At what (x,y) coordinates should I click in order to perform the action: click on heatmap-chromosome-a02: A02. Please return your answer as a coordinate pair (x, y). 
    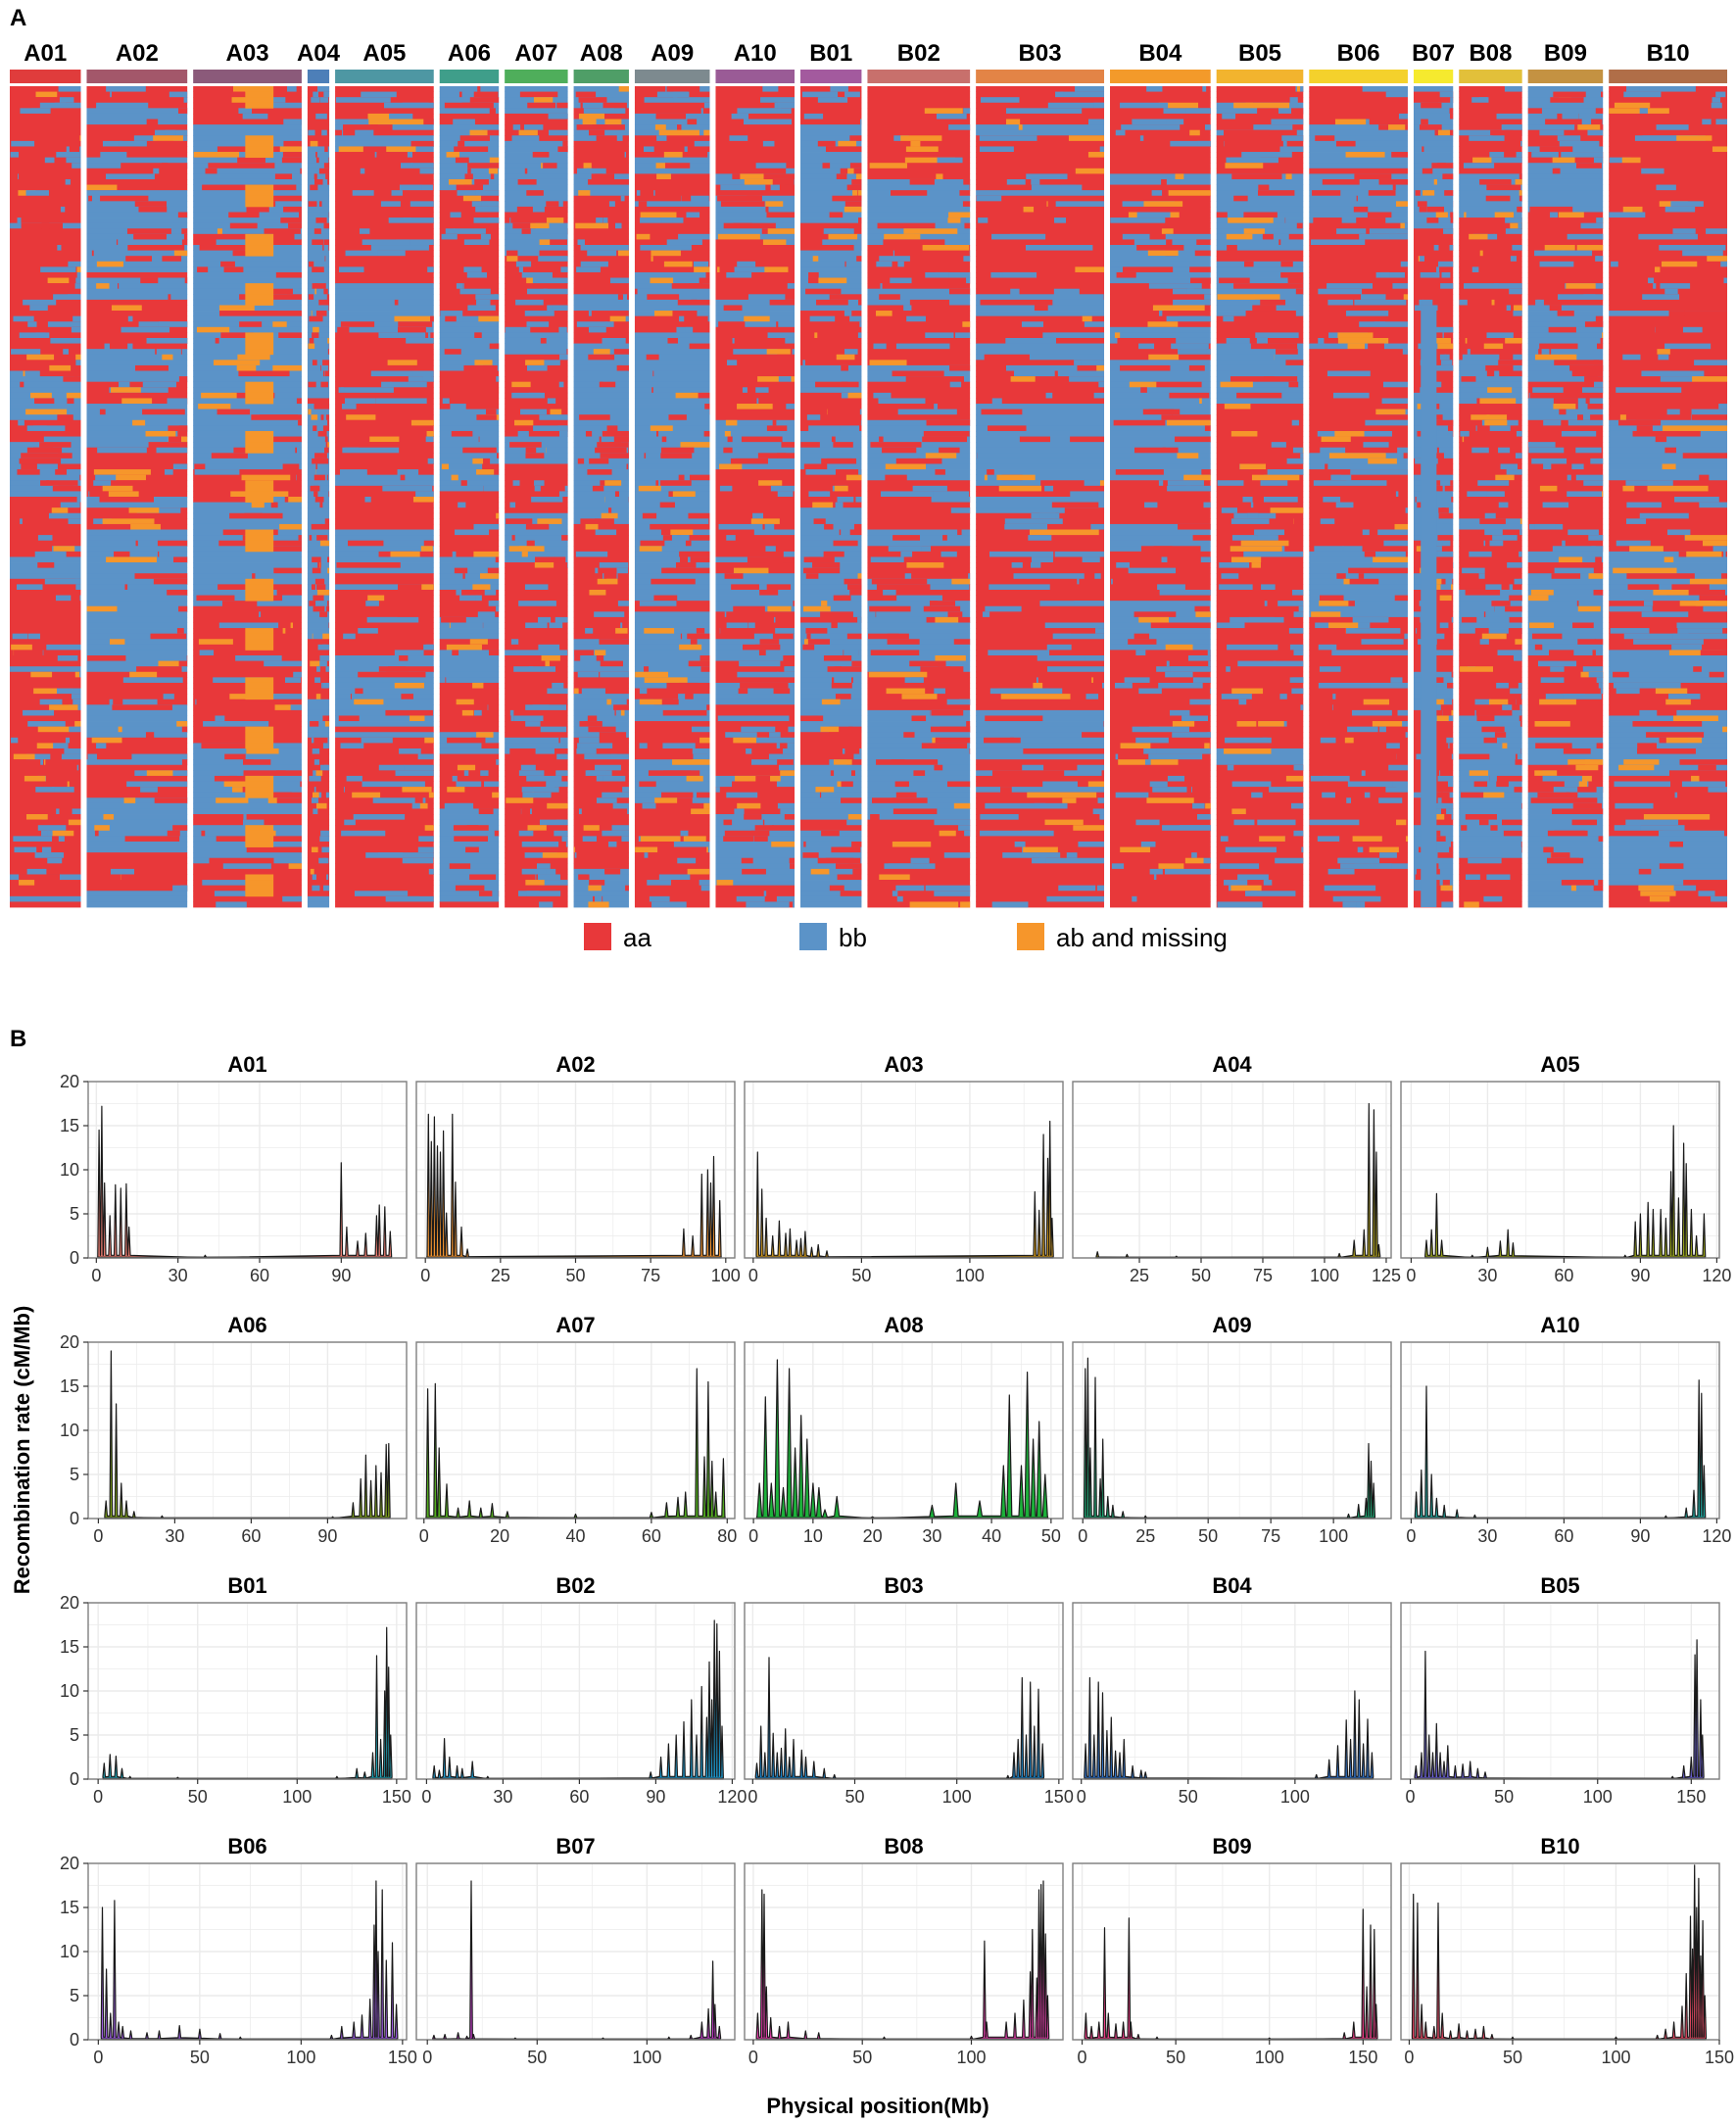
    Looking at the image, I should click on (137, 474).